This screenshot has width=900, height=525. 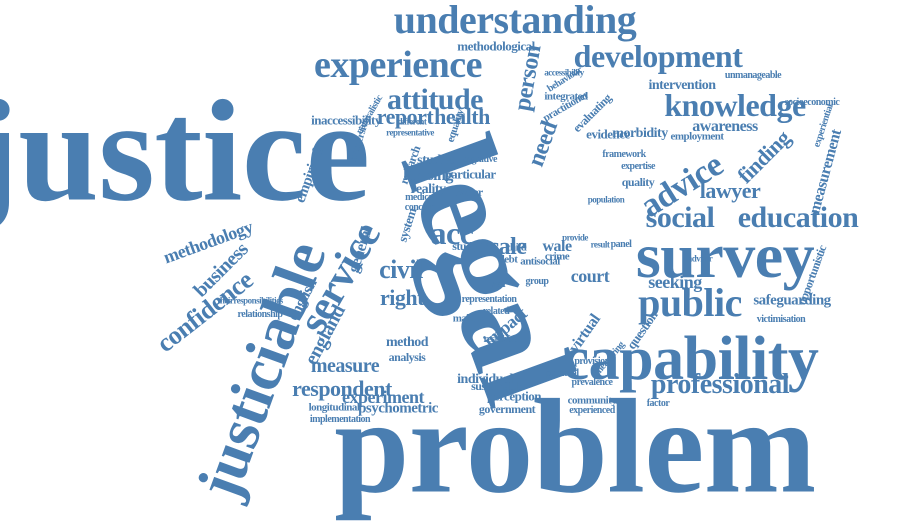 What do you see at coordinates (260, 314) in the screenshot?
I see `word: relationship` at bounding box center [260, 314].